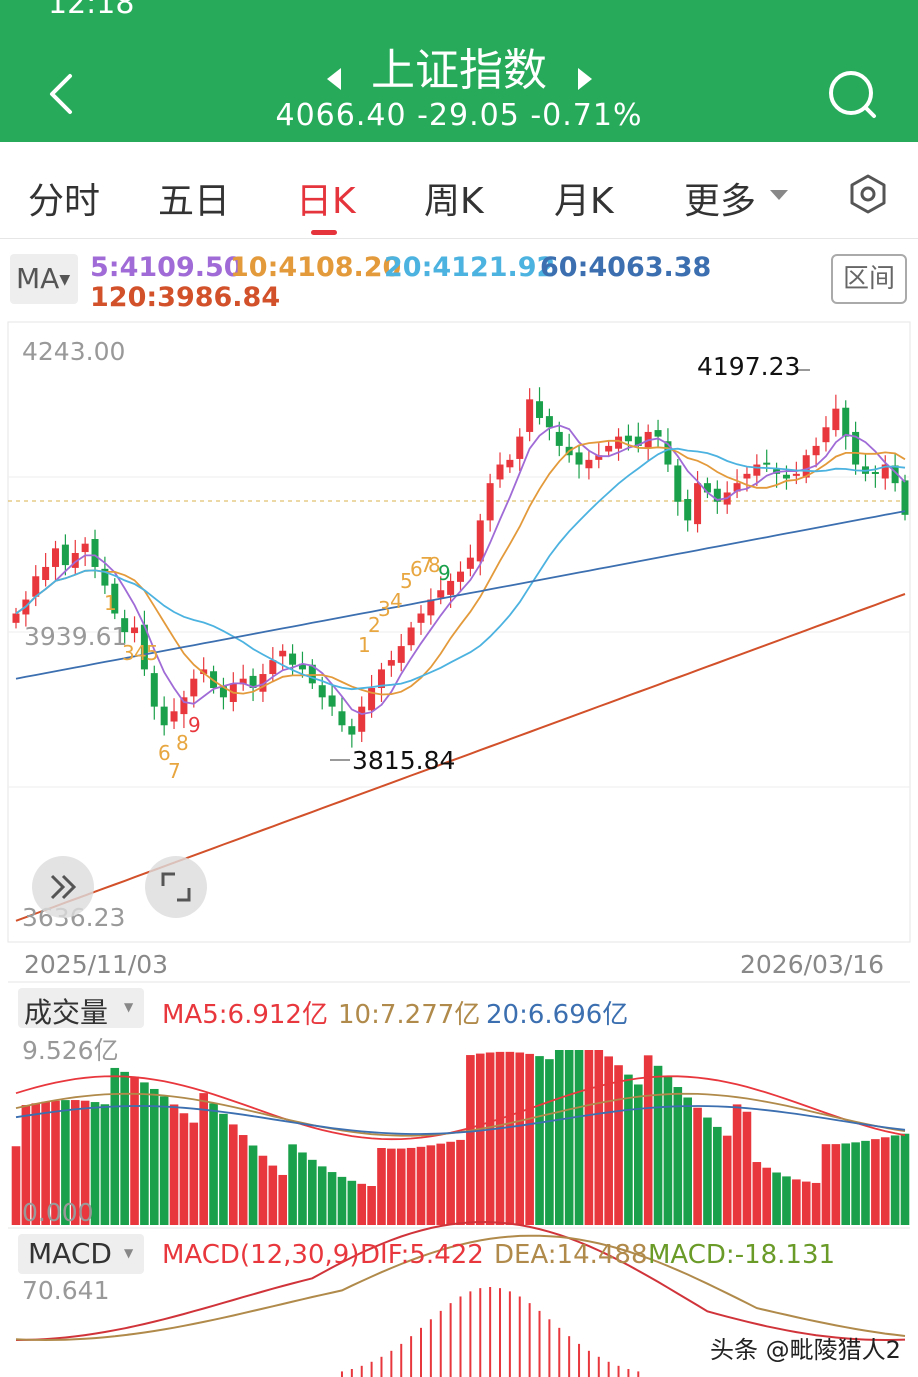 The height and width of the screenshot is (1377, 918). Describe the element at coordinates (852, 94) in the screenshot. I see `search-icon` at that location.